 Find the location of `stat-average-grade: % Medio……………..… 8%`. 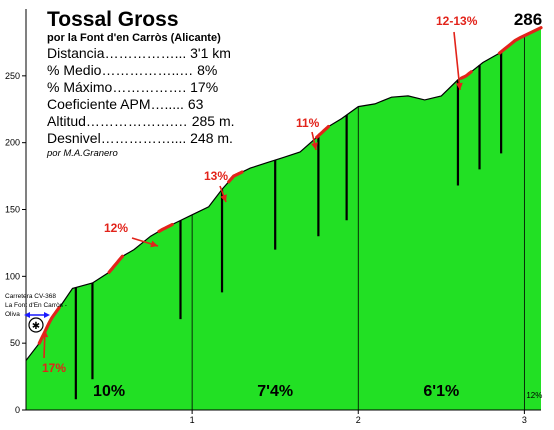

stat-average-grade: % Medio……………..… 8% is located at coordinates (132, 70).